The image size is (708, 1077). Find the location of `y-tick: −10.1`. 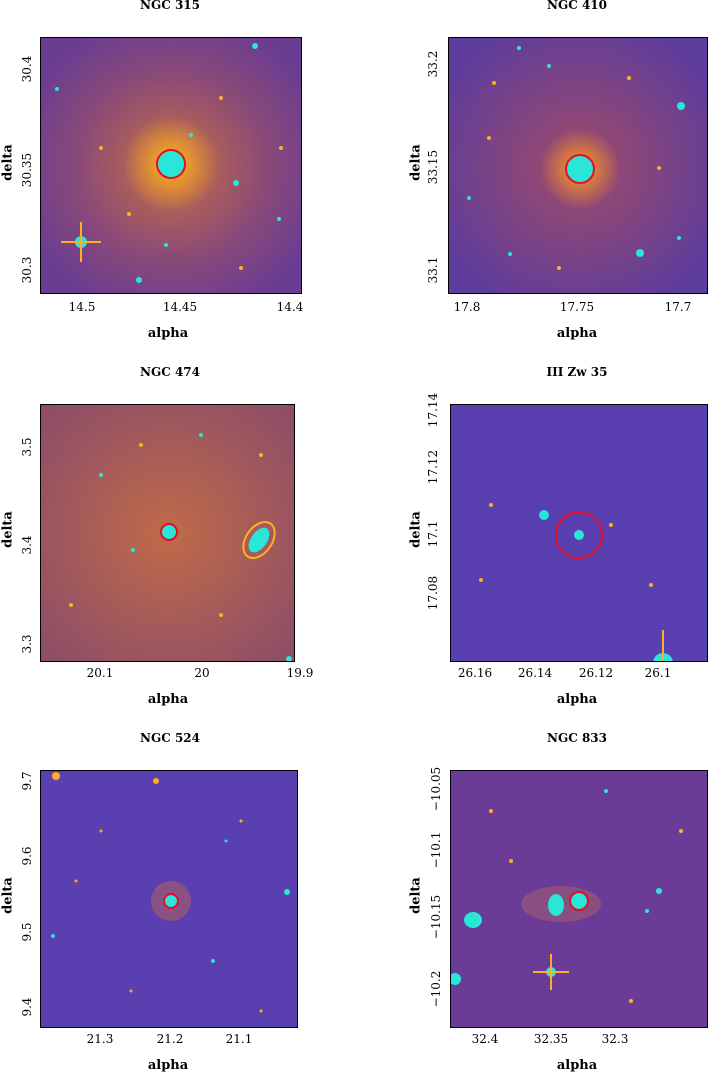

y-tick: −10.1 is located at coordinates (436, 850).